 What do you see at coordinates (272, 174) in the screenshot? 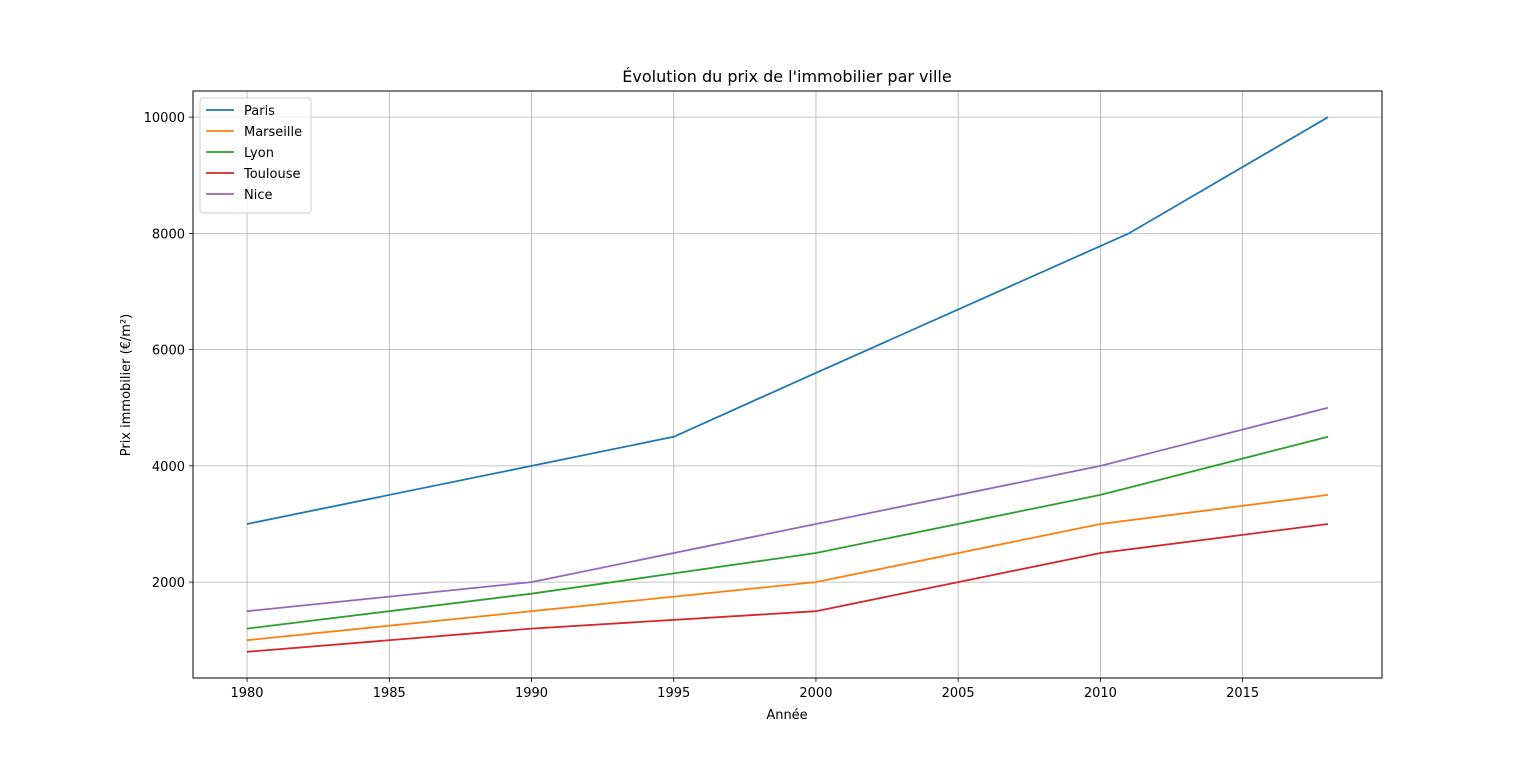
I see `legend-label-toulouse: Toulouse` at bounding box center [272, 174].